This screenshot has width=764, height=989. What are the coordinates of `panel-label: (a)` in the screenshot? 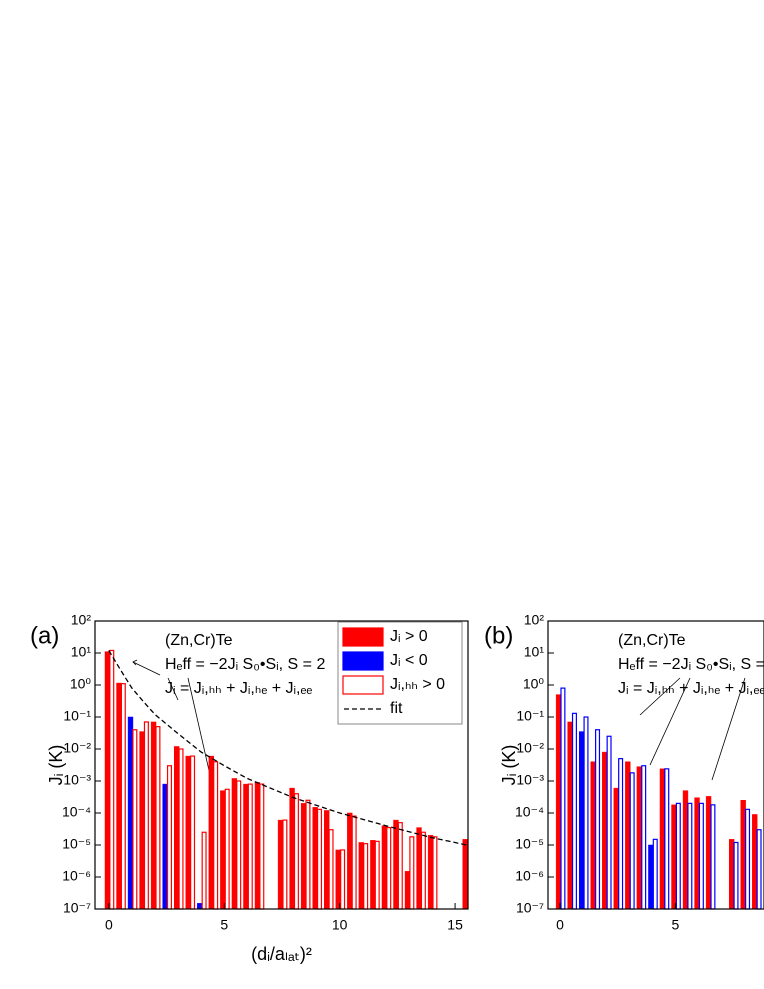 It's located at (44, 635).